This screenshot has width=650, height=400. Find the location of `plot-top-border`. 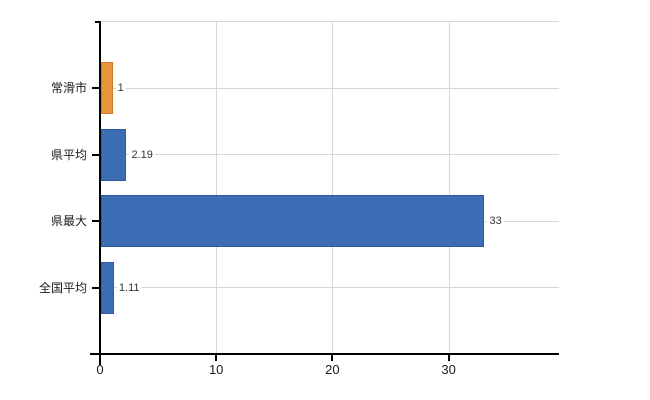

plot-top-border is located at coordinates (329, 21).